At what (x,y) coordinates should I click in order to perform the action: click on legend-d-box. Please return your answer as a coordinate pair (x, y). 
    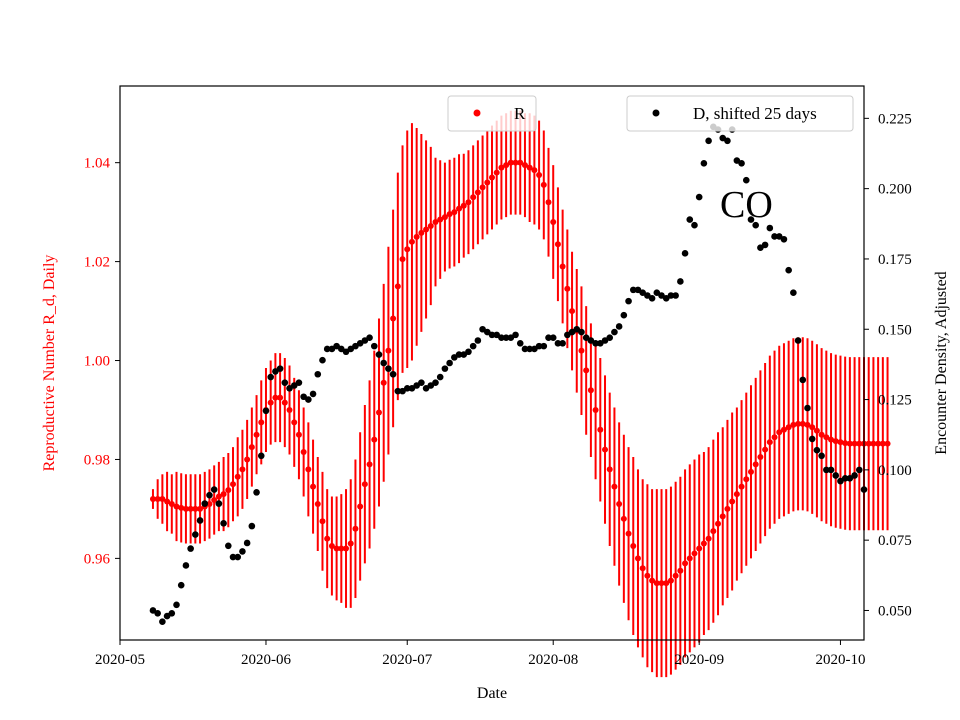
    Looking at the image, I should click on (740, 113).